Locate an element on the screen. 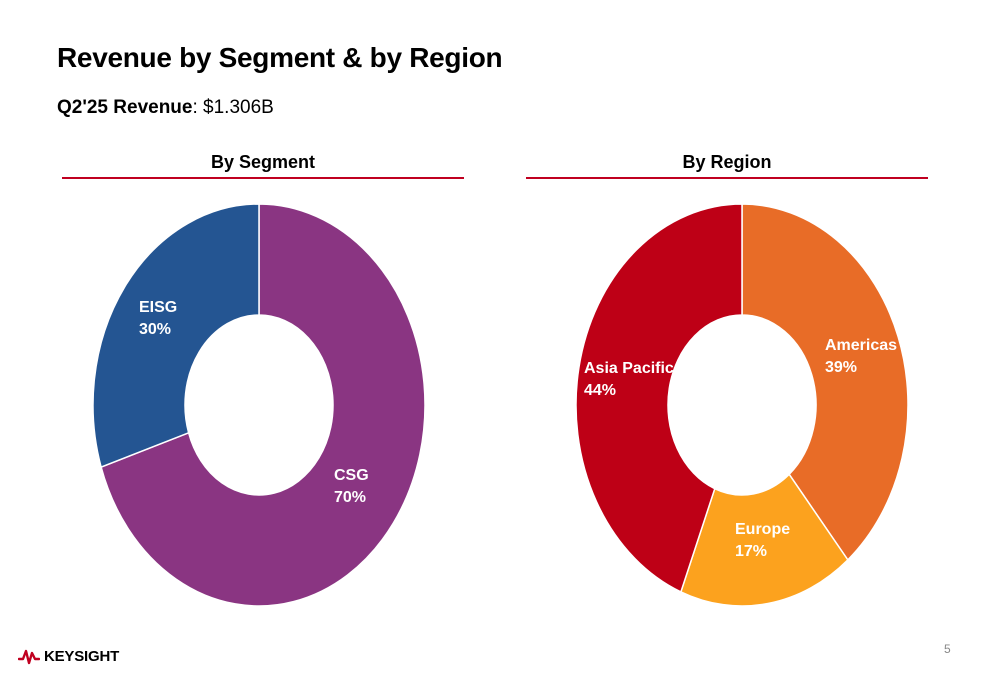  revenue-label: Q2'25 Revenue is located at coordinates (125, 107).